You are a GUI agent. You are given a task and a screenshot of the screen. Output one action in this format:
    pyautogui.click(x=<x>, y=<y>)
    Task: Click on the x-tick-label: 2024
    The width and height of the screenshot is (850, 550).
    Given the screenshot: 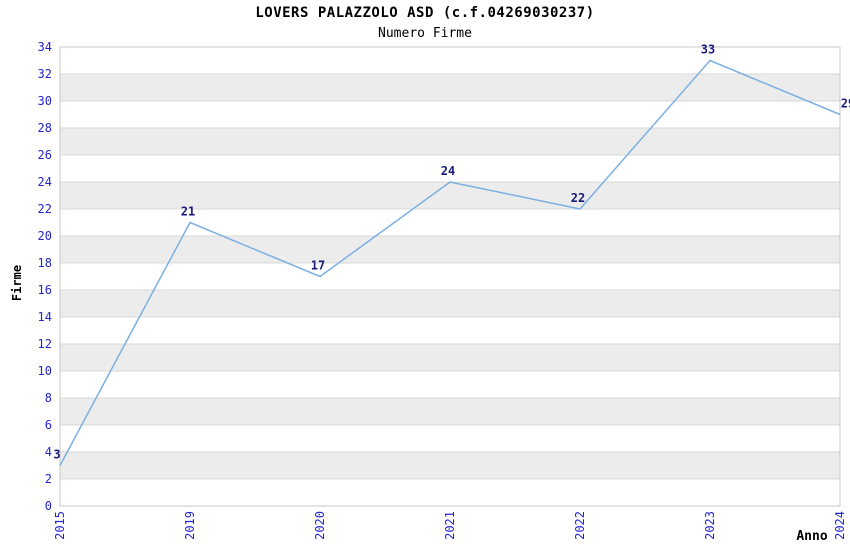 What is the action you would take?
    pyautogui.click(x=840, y=525)
    